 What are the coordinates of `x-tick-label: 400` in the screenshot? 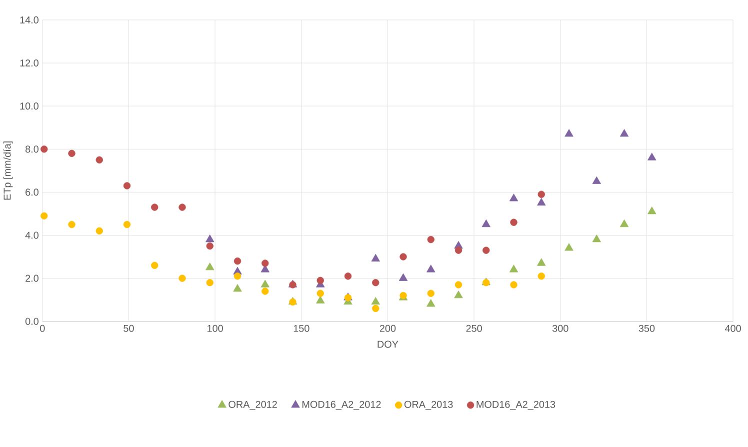 It's located at (732, 328).